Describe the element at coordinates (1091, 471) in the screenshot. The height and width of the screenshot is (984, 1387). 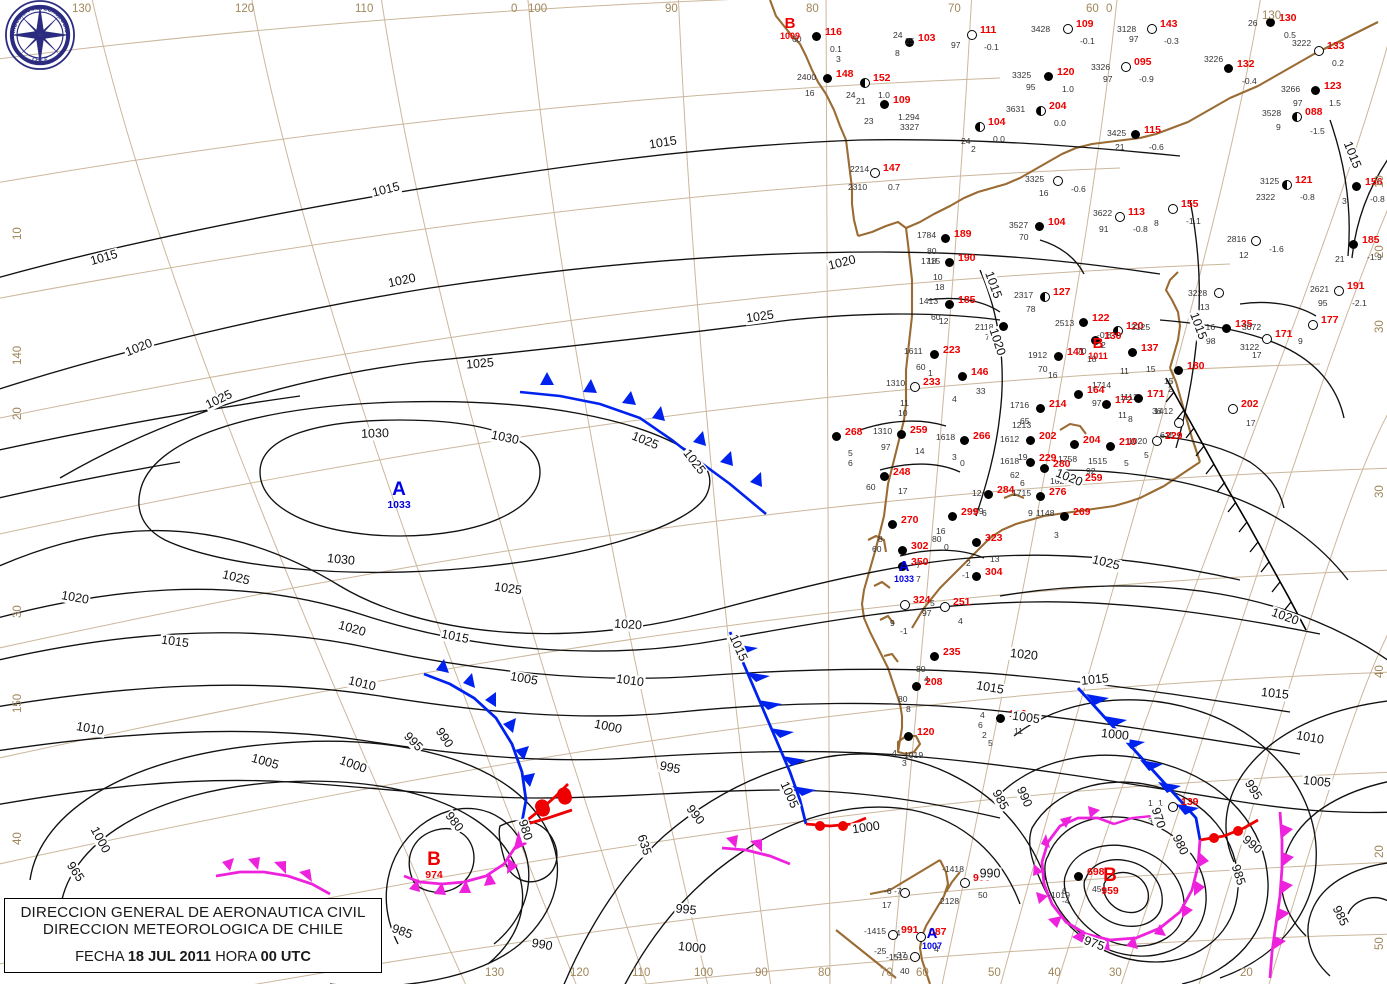
I see `station-aux-value: 92` at that location.